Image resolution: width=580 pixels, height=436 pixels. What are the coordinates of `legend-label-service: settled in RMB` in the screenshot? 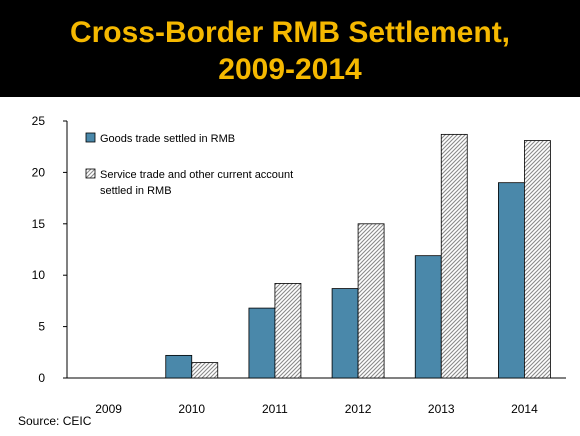 It's located at (136, 191).